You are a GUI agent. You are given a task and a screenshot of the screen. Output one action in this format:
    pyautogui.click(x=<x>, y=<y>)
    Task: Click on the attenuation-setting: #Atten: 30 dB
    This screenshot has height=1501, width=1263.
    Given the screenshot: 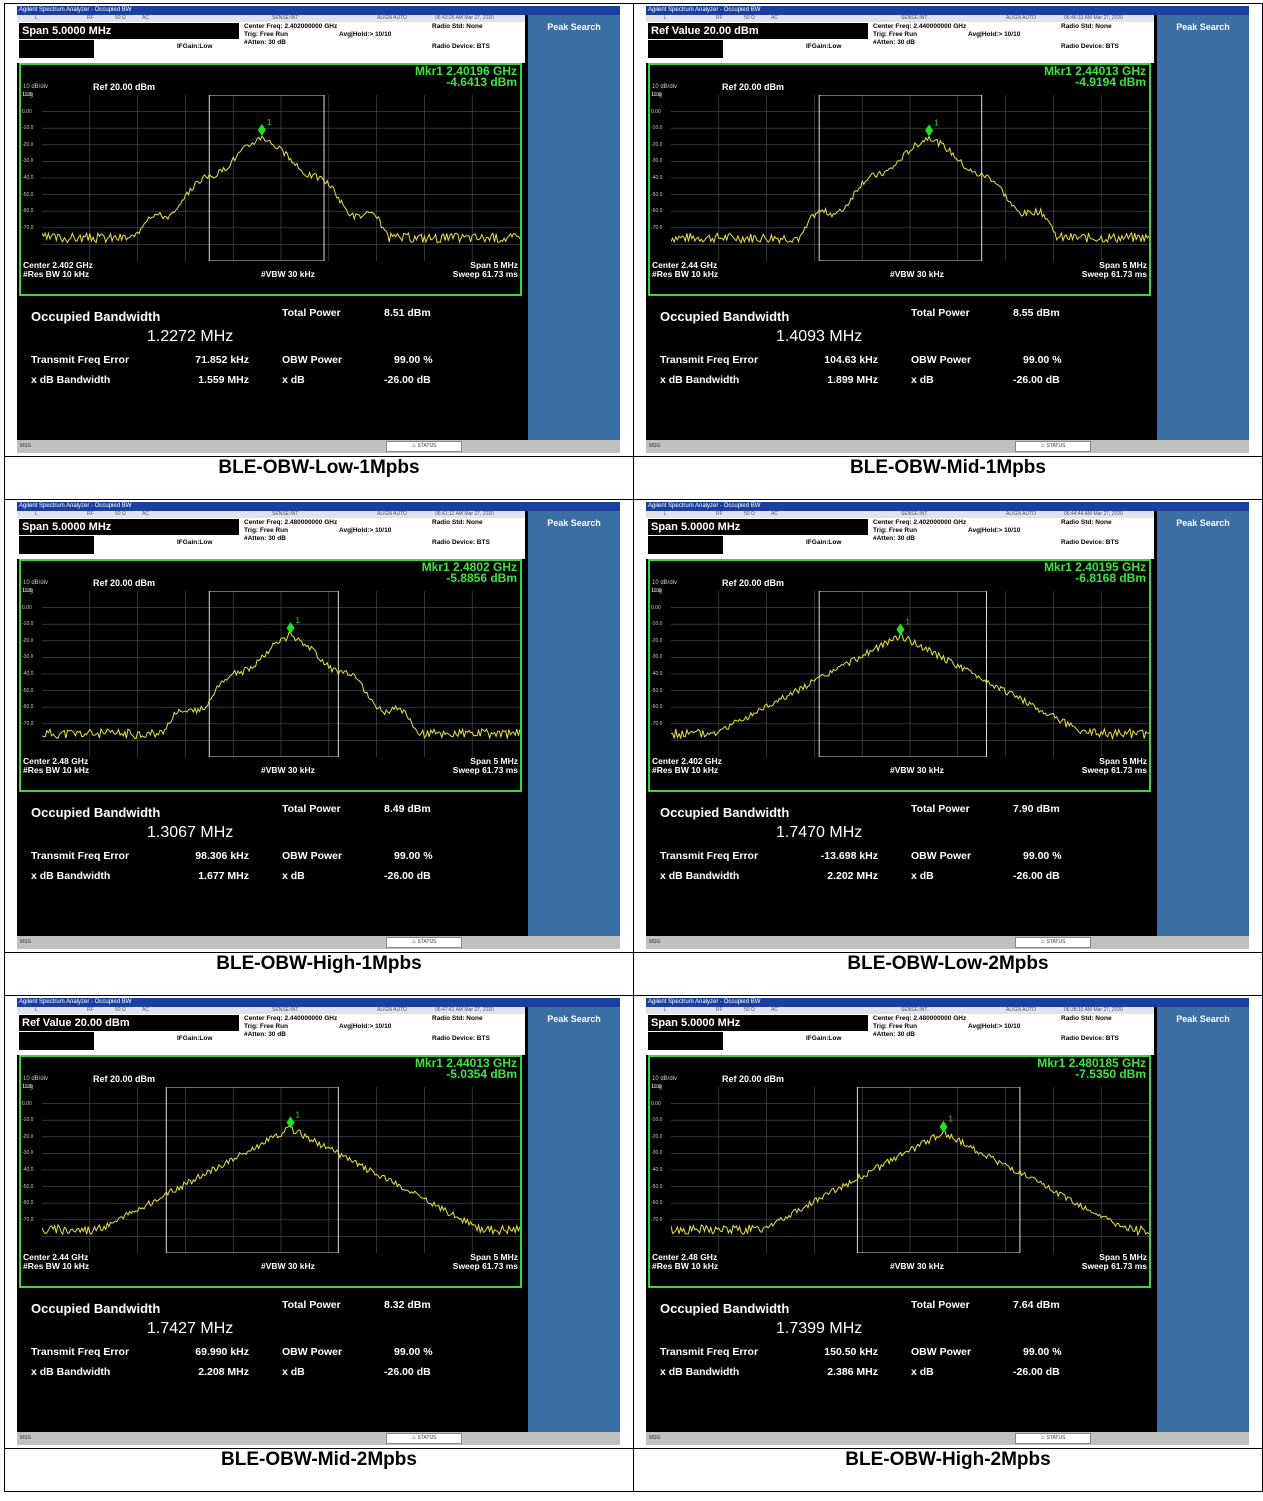 What is the action you would take?
    pyautogui.click(x=894, y=538)
    